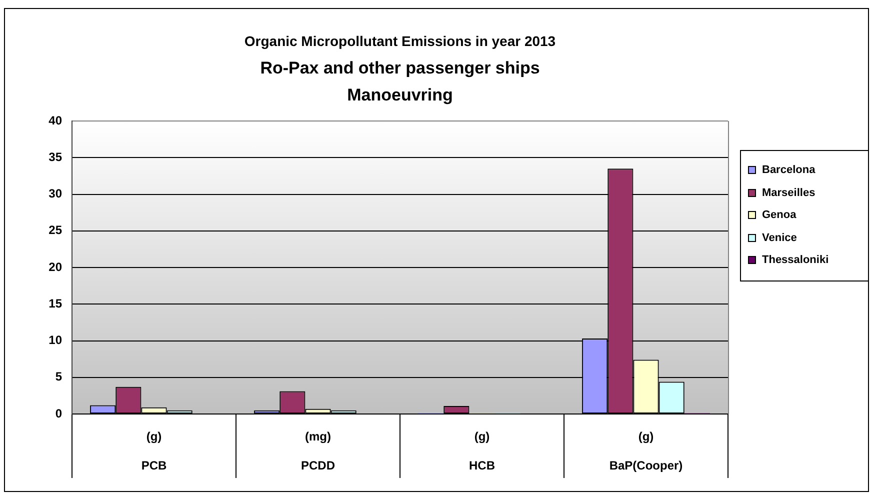  What do you see at coordinates (58, 413) in the screenshot?
I see `y-tick-label: 0` at bounding box center [58, 413].